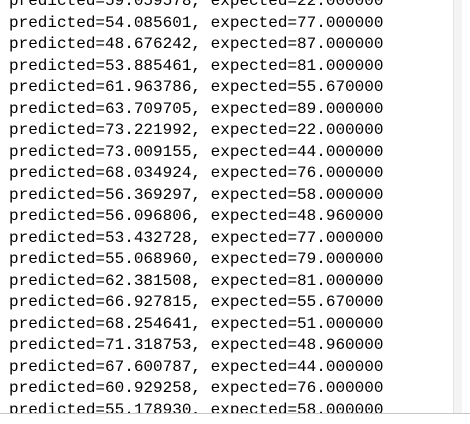 This screenshot has width=470, height=424. I want to click on output-line: predicted=53.885461, expected=81.000000, so click(196, 65).